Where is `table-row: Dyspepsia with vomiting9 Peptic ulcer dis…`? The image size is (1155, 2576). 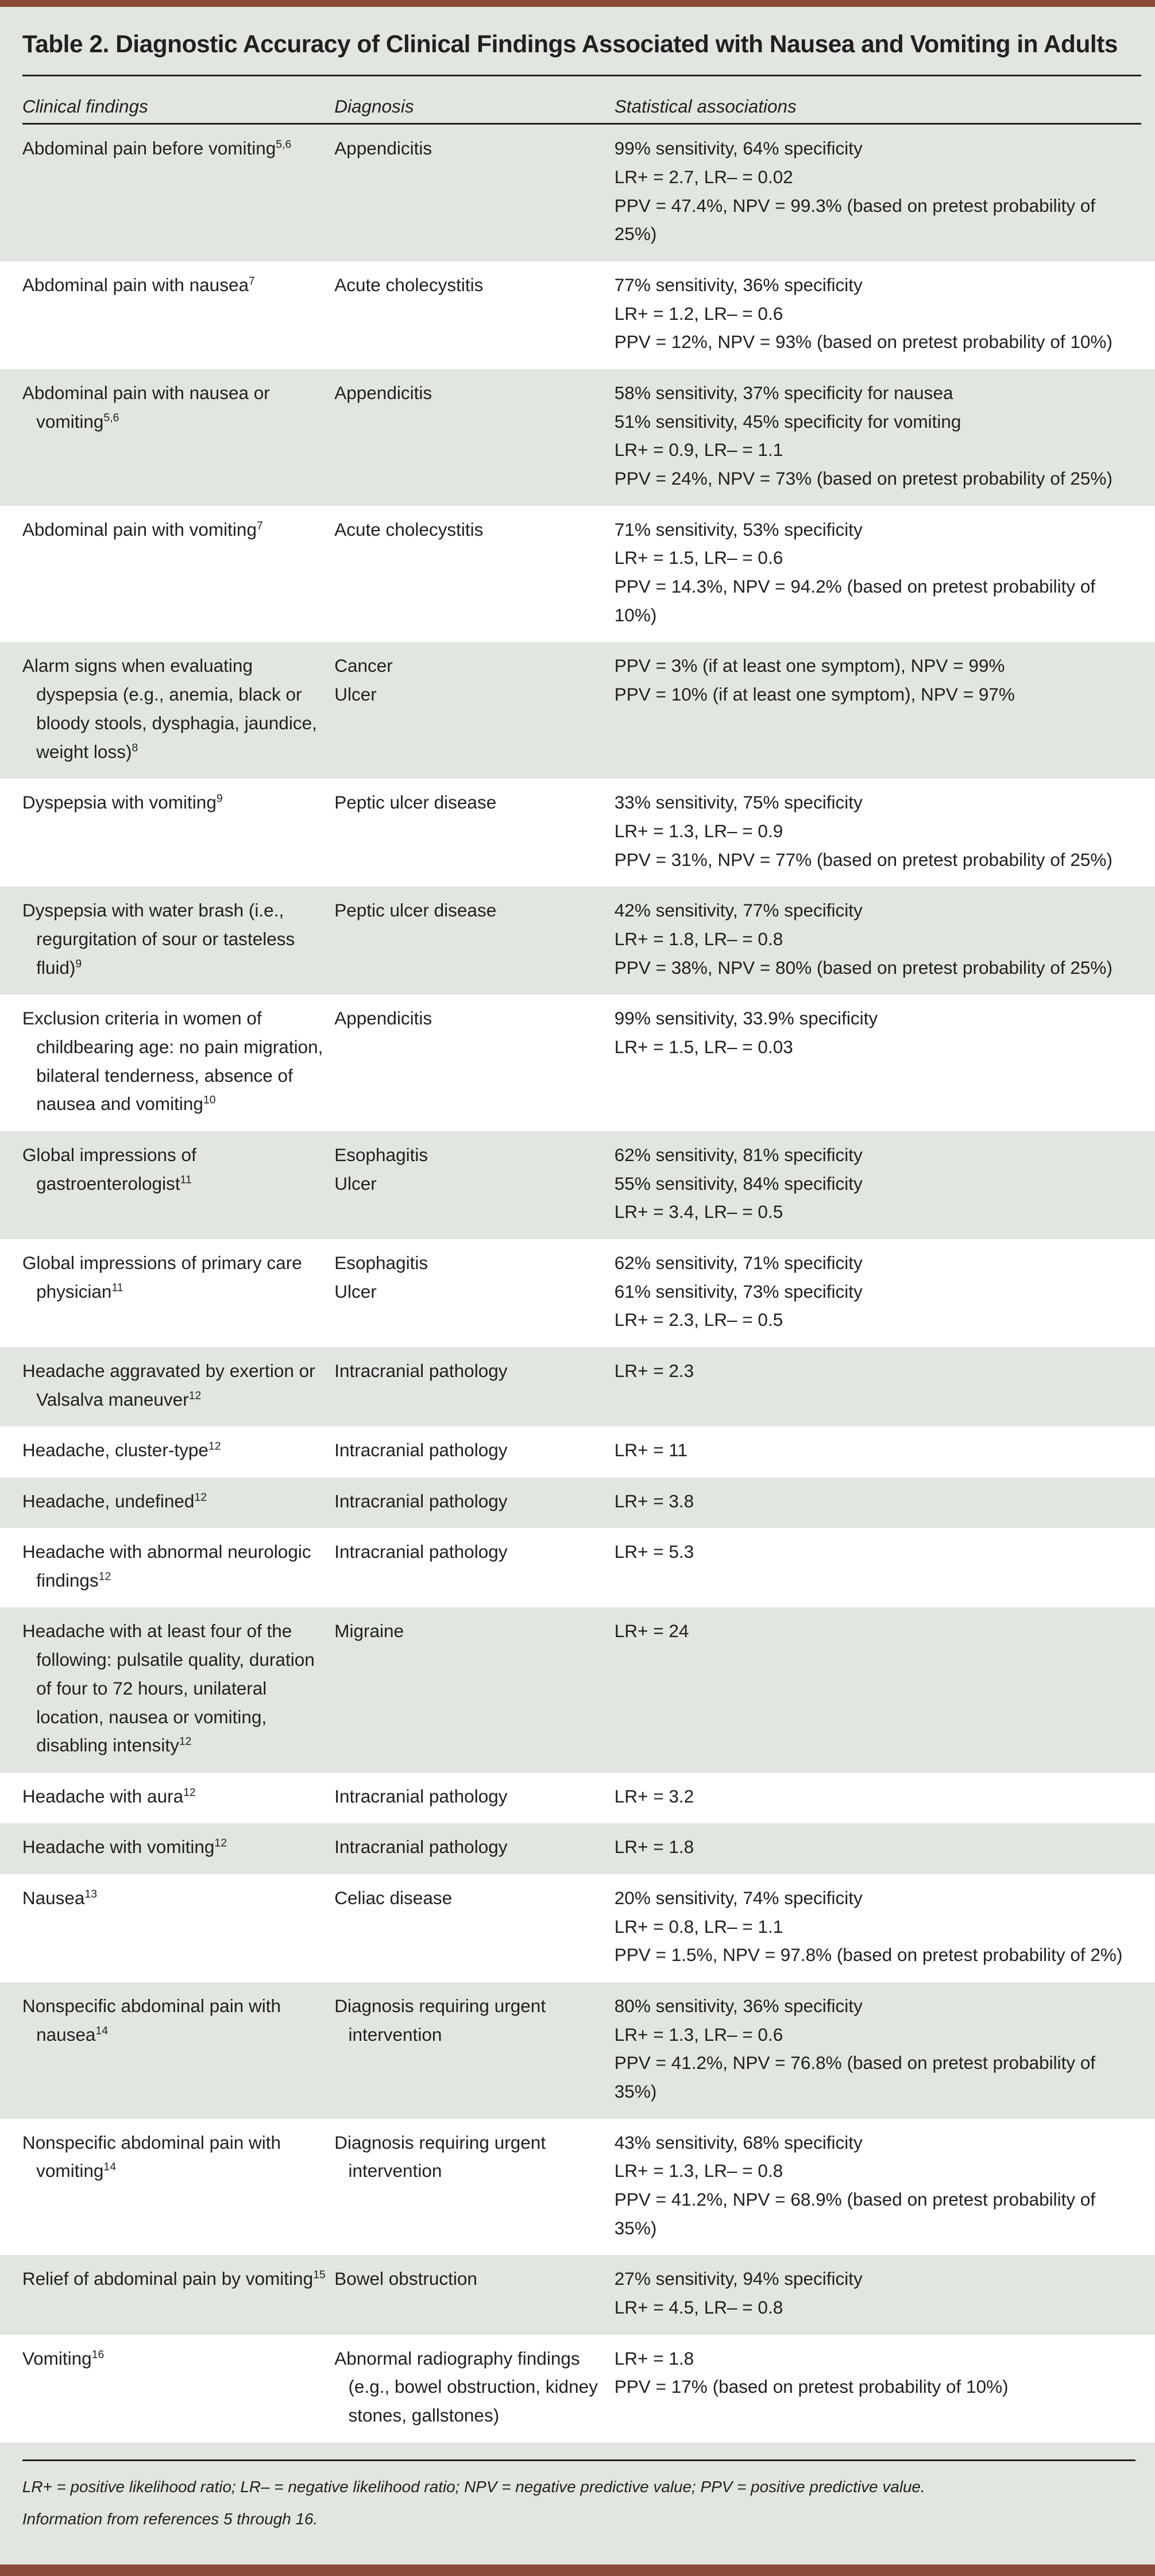
table-row: Dyspepsia with vomiting9 Peptic ulcer dis… is located at coordinates (577, 833).